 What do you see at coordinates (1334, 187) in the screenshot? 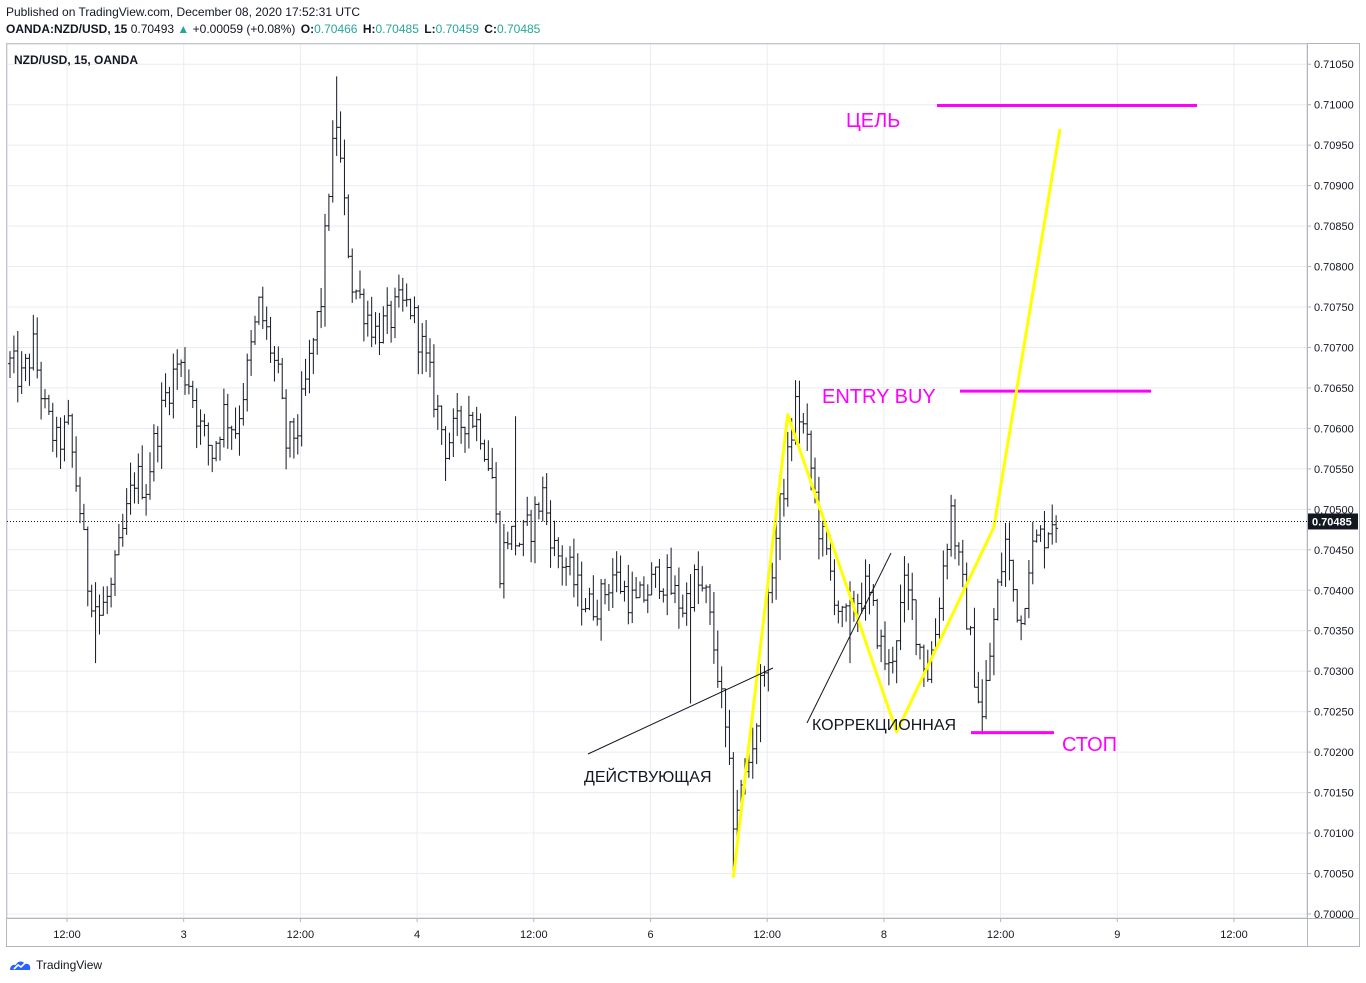
I see `price-tick-label: 0.70900` at bounding box center [1334, 187].